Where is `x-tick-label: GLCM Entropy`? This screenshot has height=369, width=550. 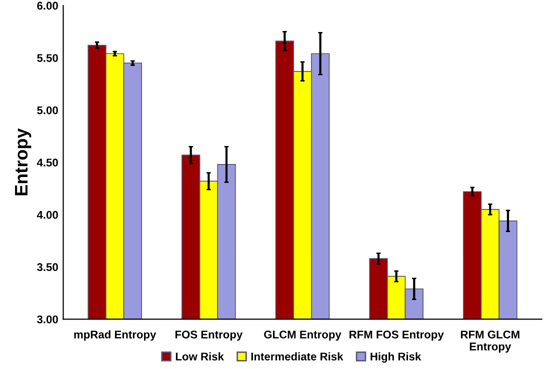 x-tick-label: GLCM Entropy is located at coordinates (303, 335).